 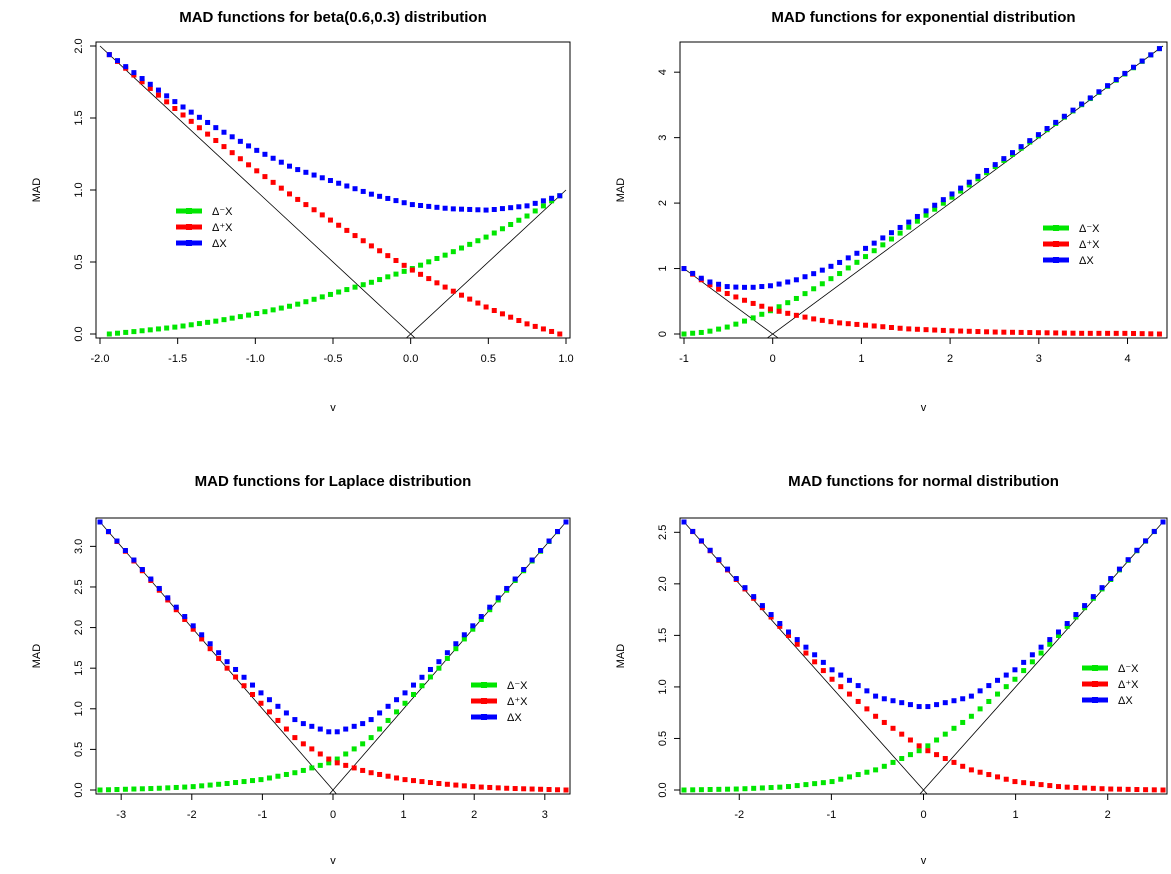 I want to click on y-tick-label: 0.0, so click(x=79, y=789).